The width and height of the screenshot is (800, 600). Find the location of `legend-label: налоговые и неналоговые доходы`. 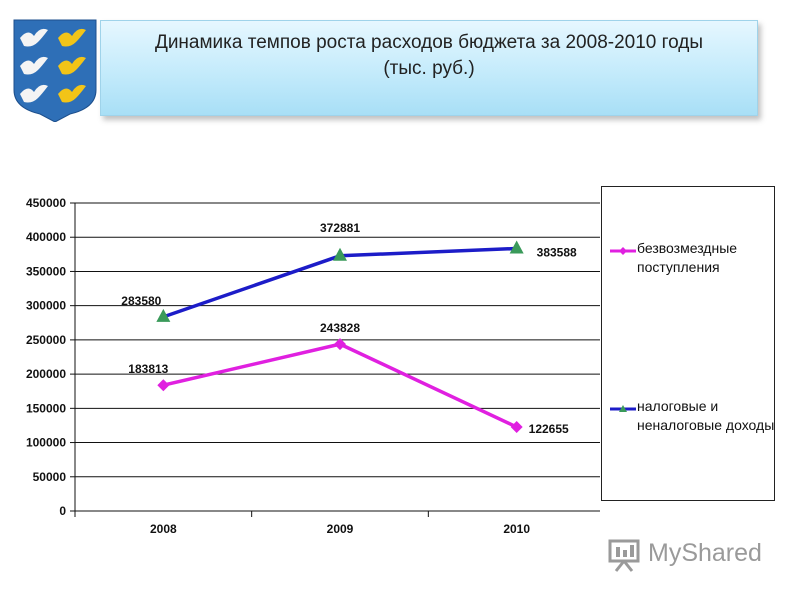

legend-label: налоговые и неналоговые доходы is located at coordinates (706, 415).